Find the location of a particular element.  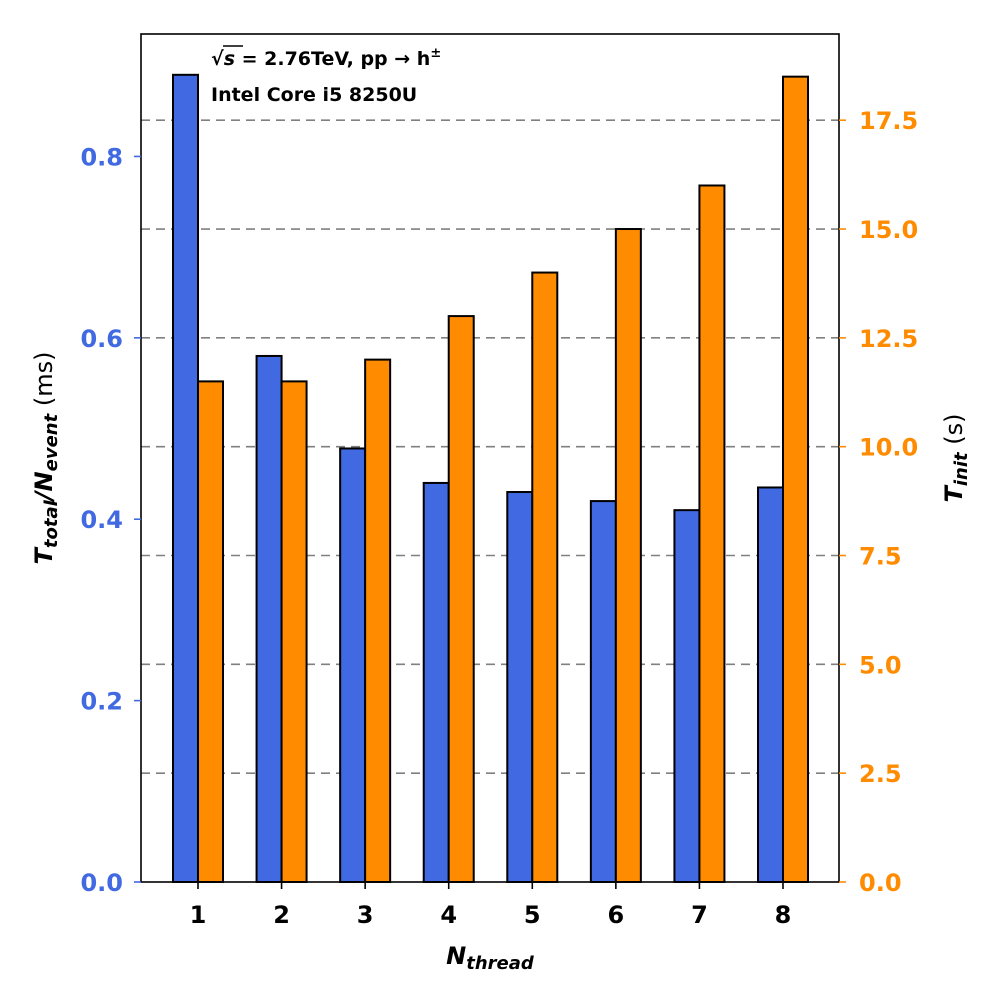

bar-T_total/N_event-7 is located at coordinates (687, 696).